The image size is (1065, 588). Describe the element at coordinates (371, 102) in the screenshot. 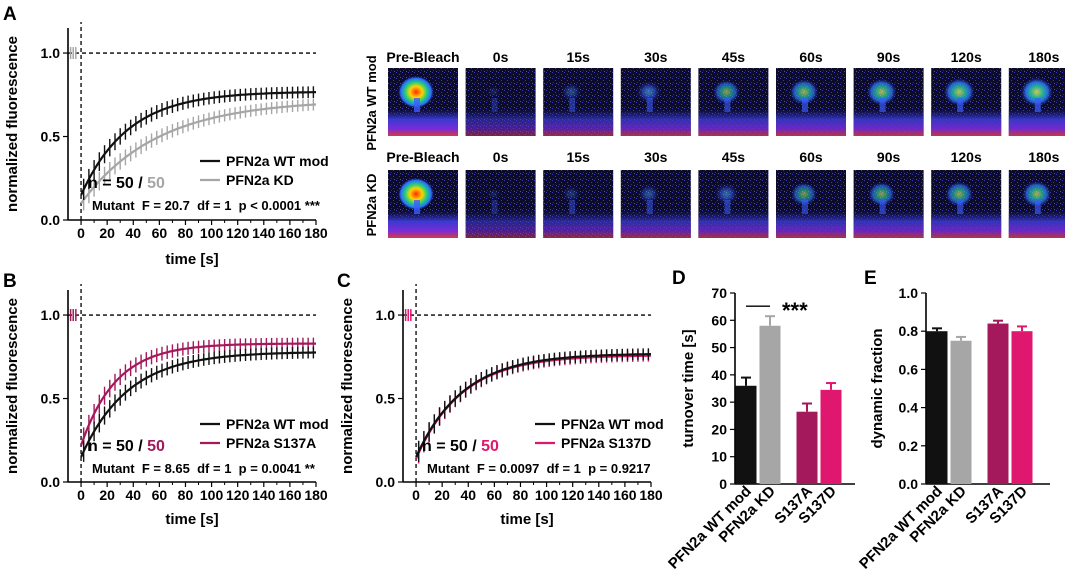

I see `image-row-label: PFN2a WT mod` at that location.